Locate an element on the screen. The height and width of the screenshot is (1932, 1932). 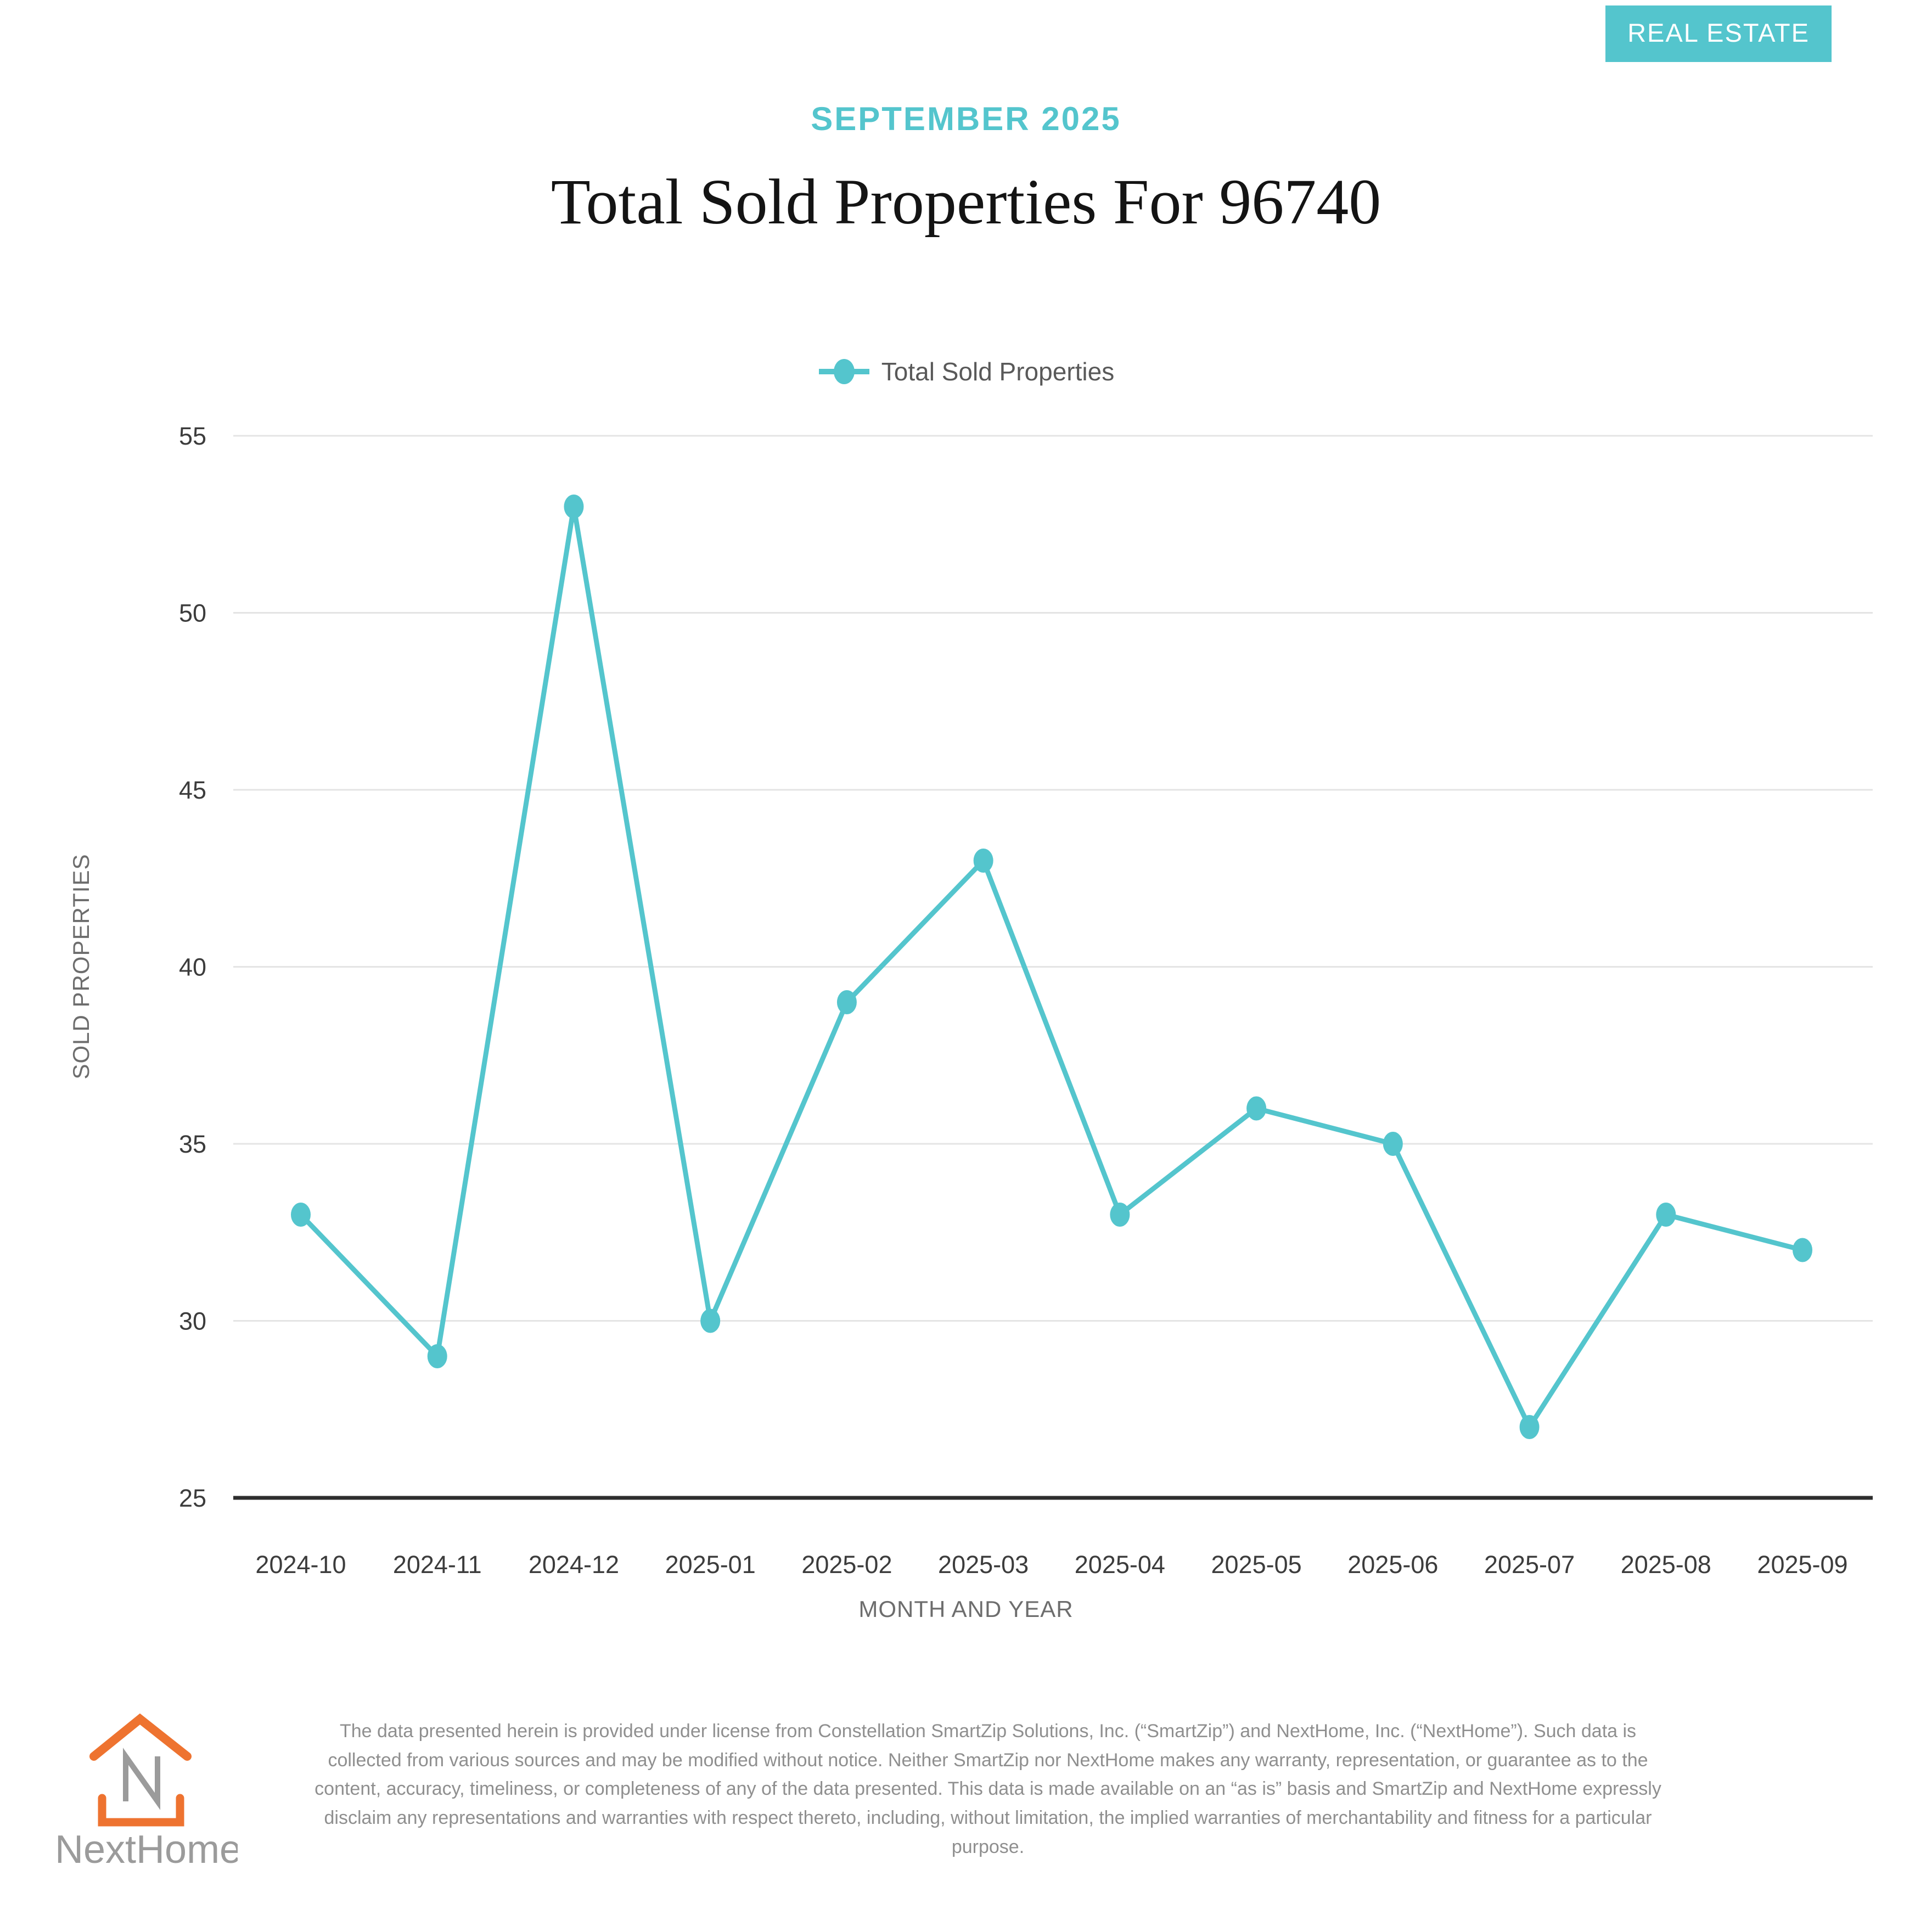
x-tick-label: 2024-10 is located at coordinates (300, 1565).